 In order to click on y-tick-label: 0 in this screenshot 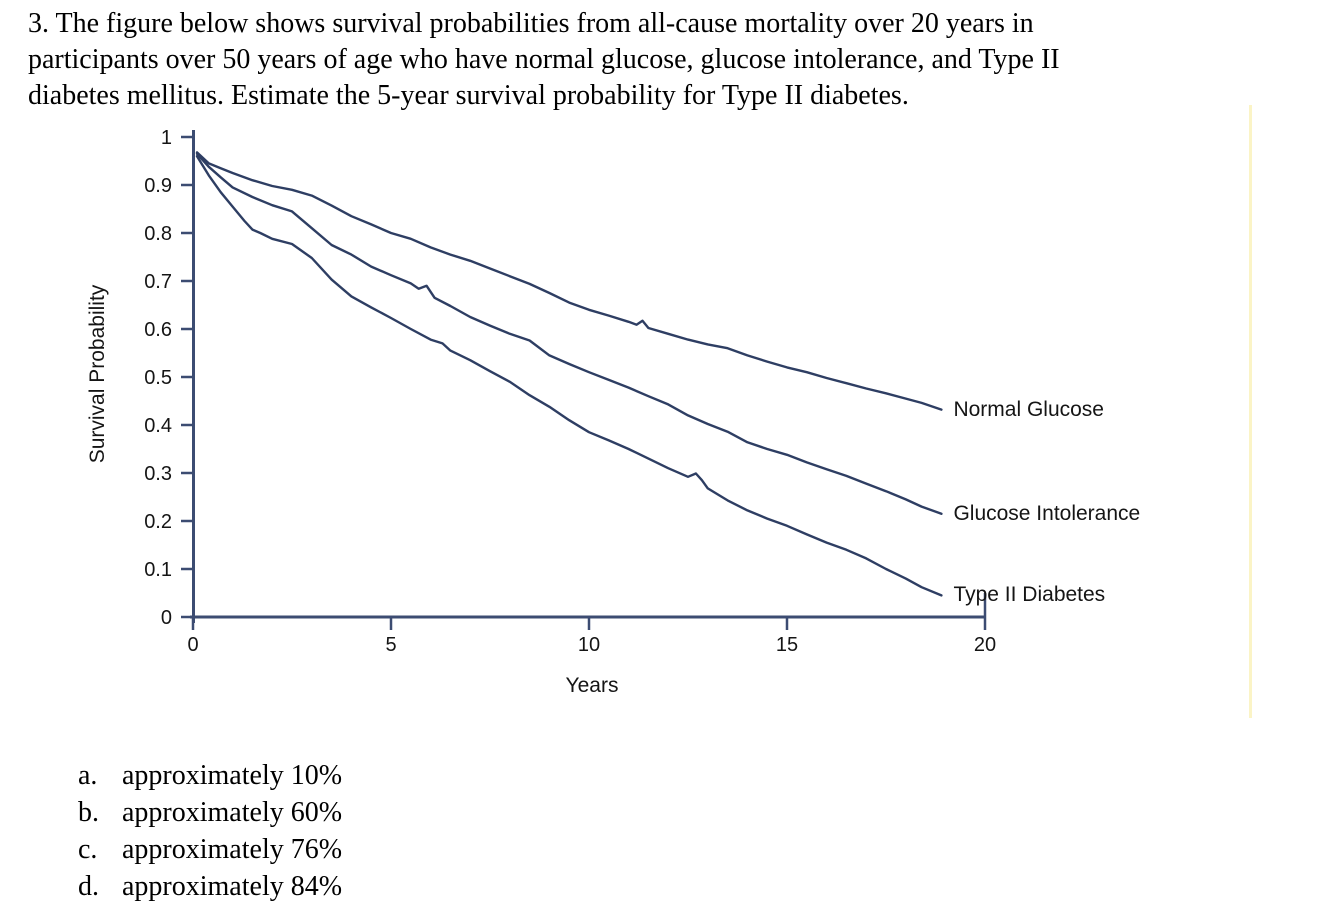, I will do `click(166, 618)`.